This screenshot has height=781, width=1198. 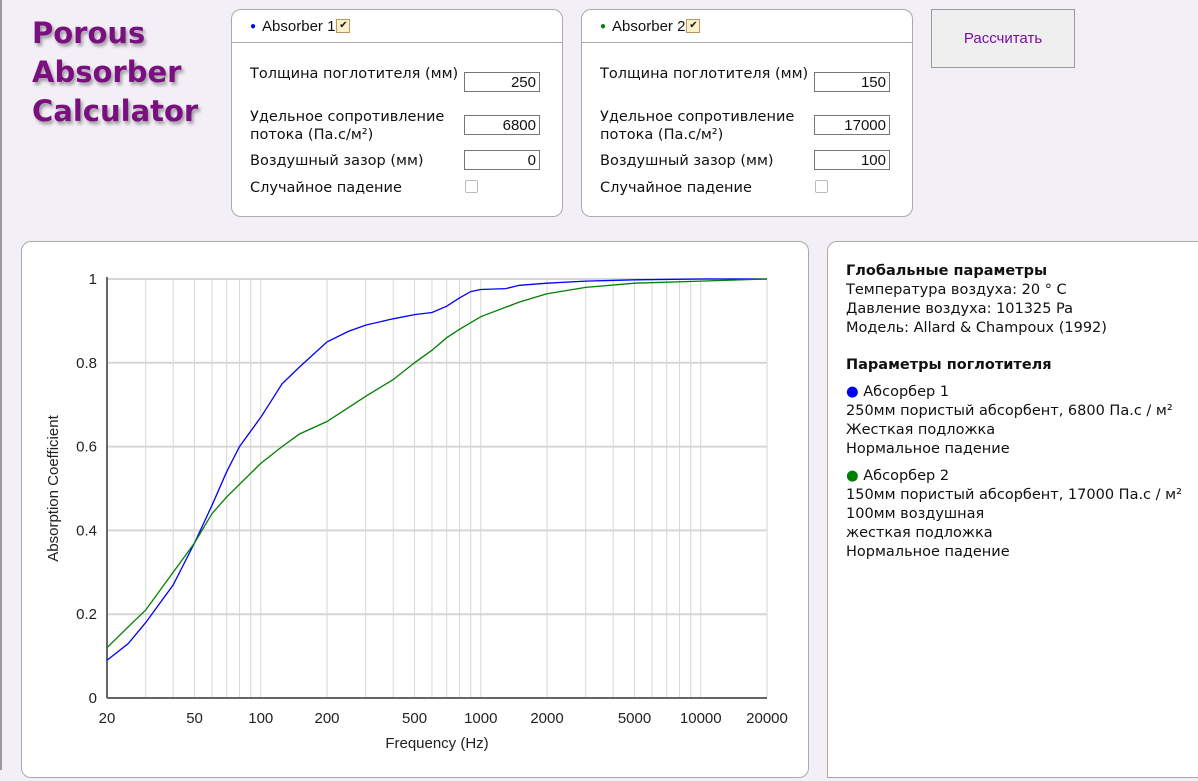 What do you see at coordinates (634, 718) in the screenshot?
I see `x-tick-label: 5000` at bounding box center [634, 718].